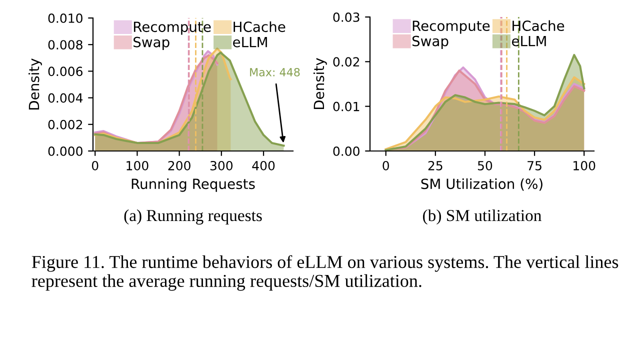 The image size is (628, 338). Describe the element at coordinates (65, 98) in the screenshot. I see `y-tick-label: 0.004` at that location.